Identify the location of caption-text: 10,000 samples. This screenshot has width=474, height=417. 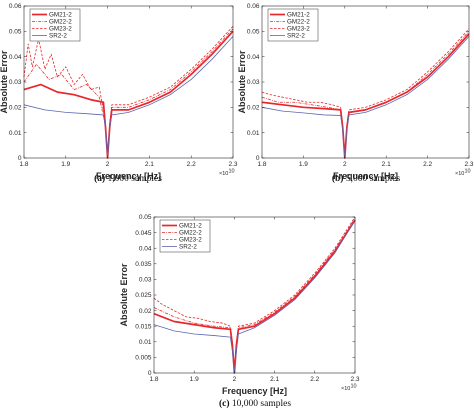
(261, 404).